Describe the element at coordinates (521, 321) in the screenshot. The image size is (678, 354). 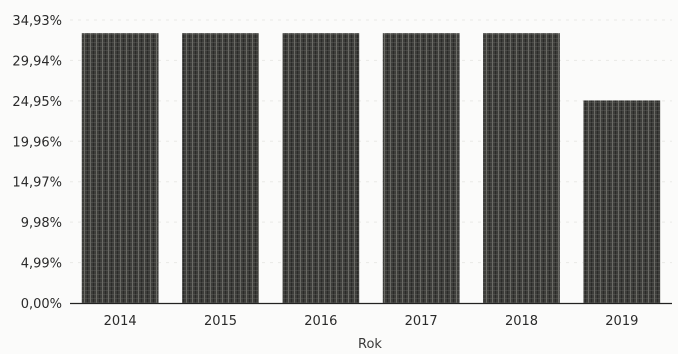
I see `x-tick-label: 2018` at that location.